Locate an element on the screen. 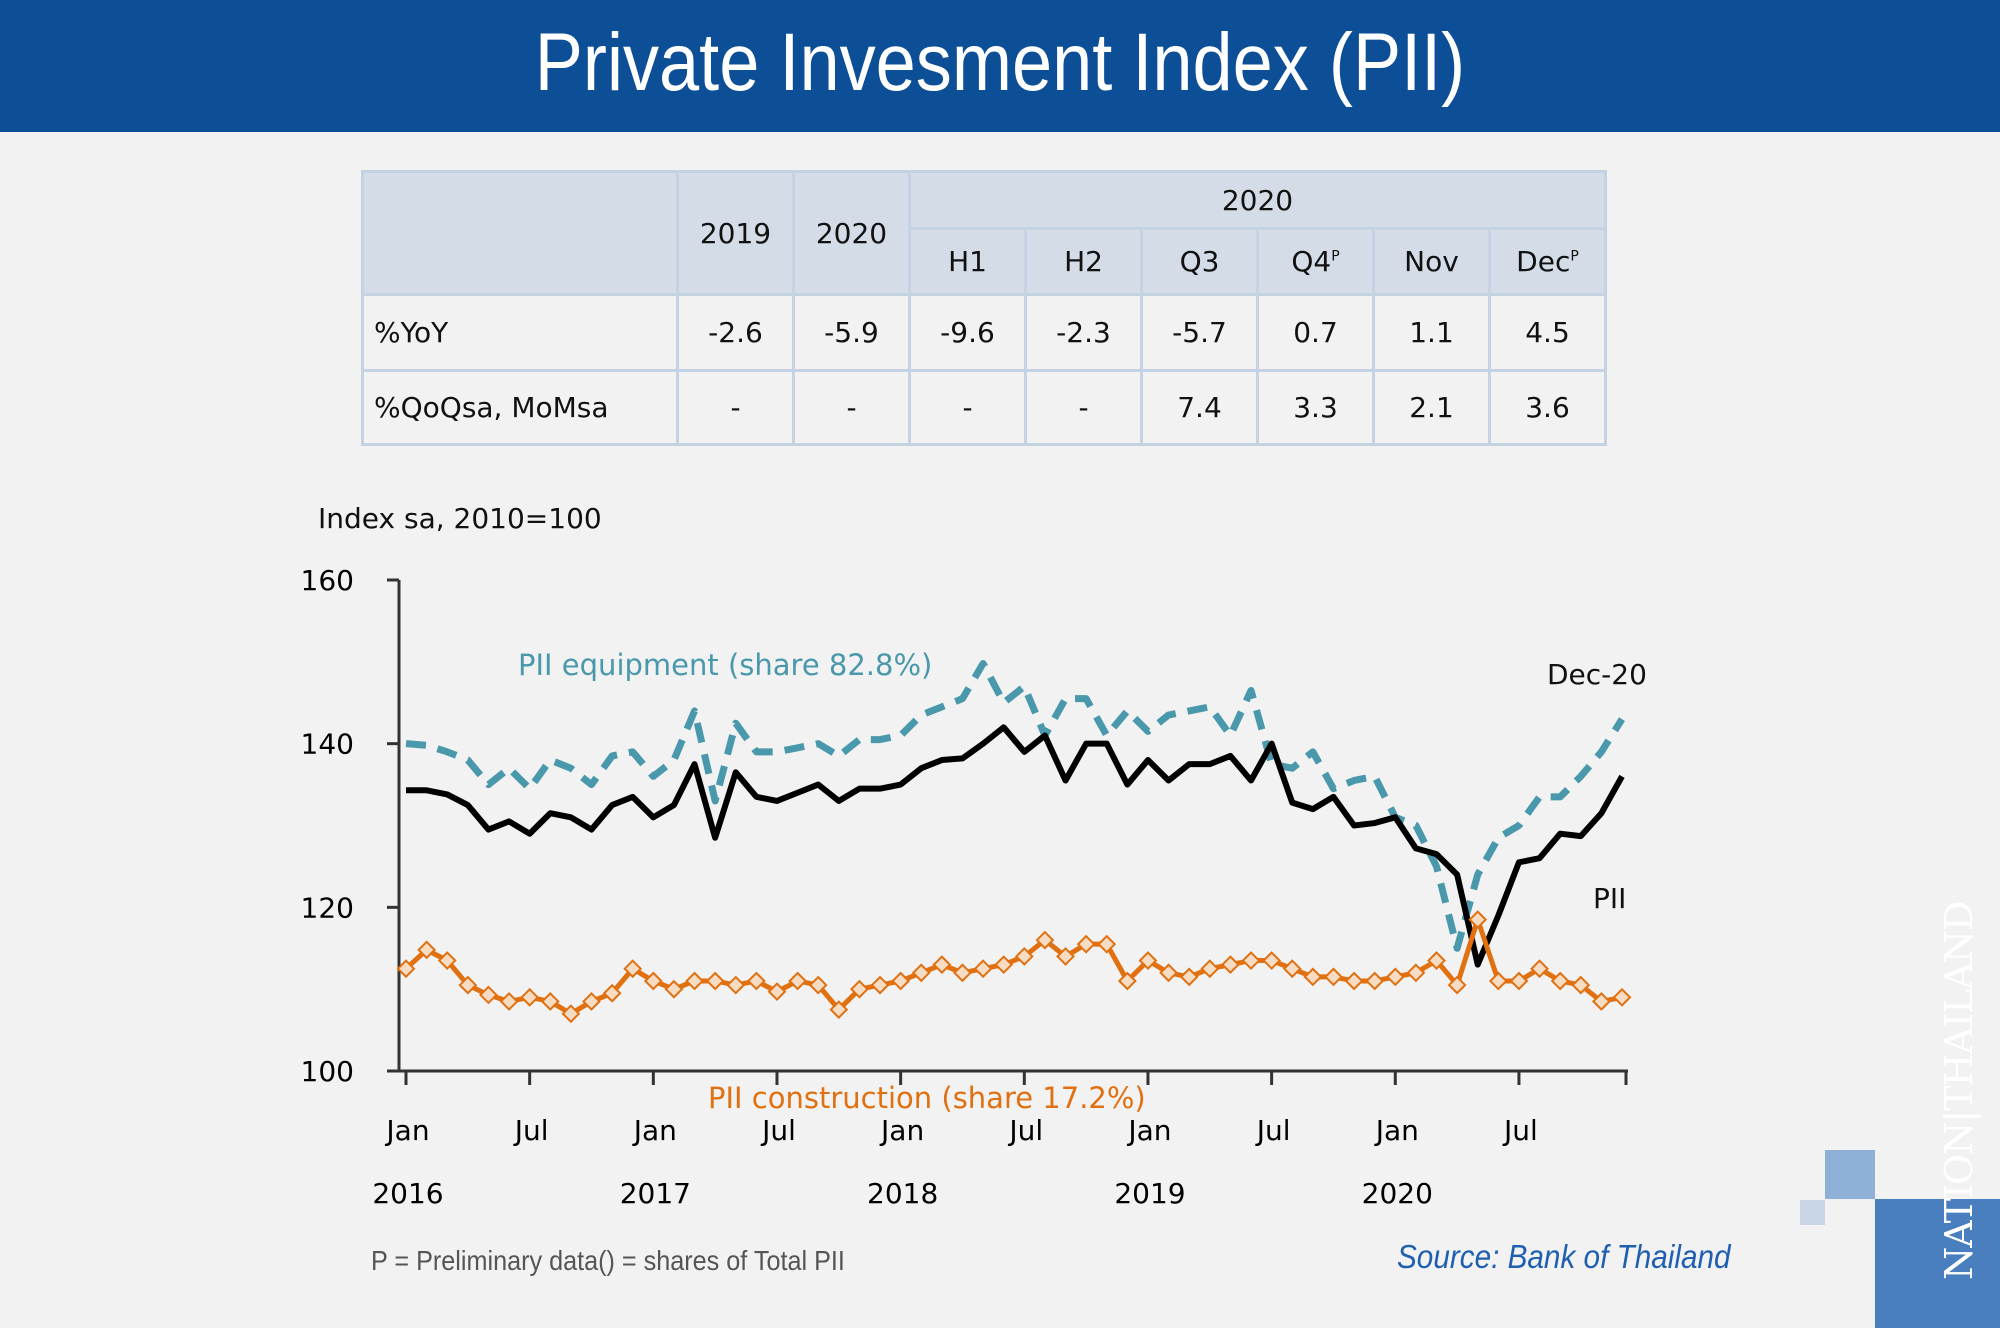  table-cell: -5.9 is located at coordinates (851, 332).